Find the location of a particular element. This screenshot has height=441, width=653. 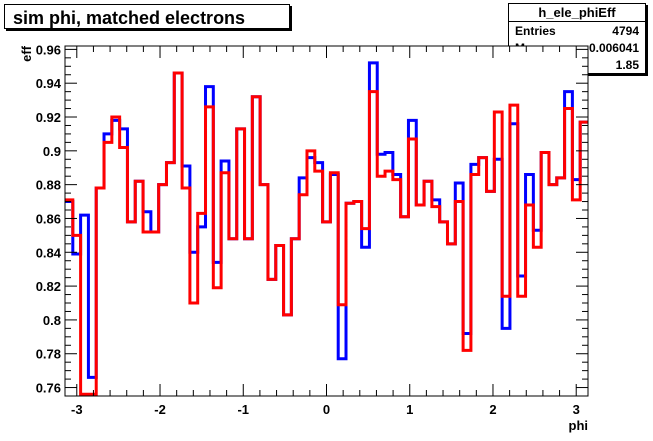

x-axis-label: phi is located at coordinates (579, 425).